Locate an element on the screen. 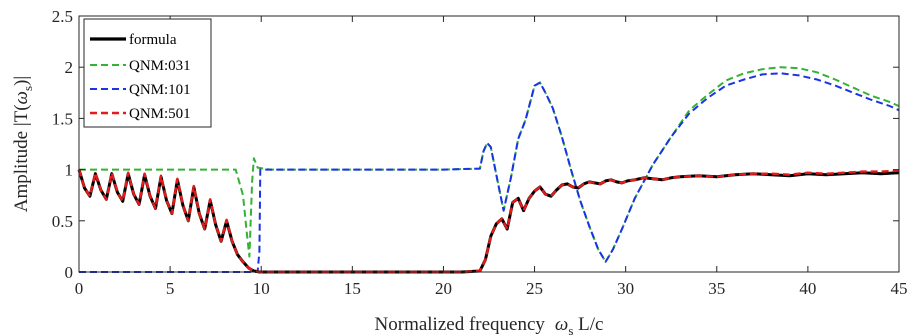 The width and height of the screenshot is (912, 335). x-tick-label: 15 is located at coordinates (352, 288).